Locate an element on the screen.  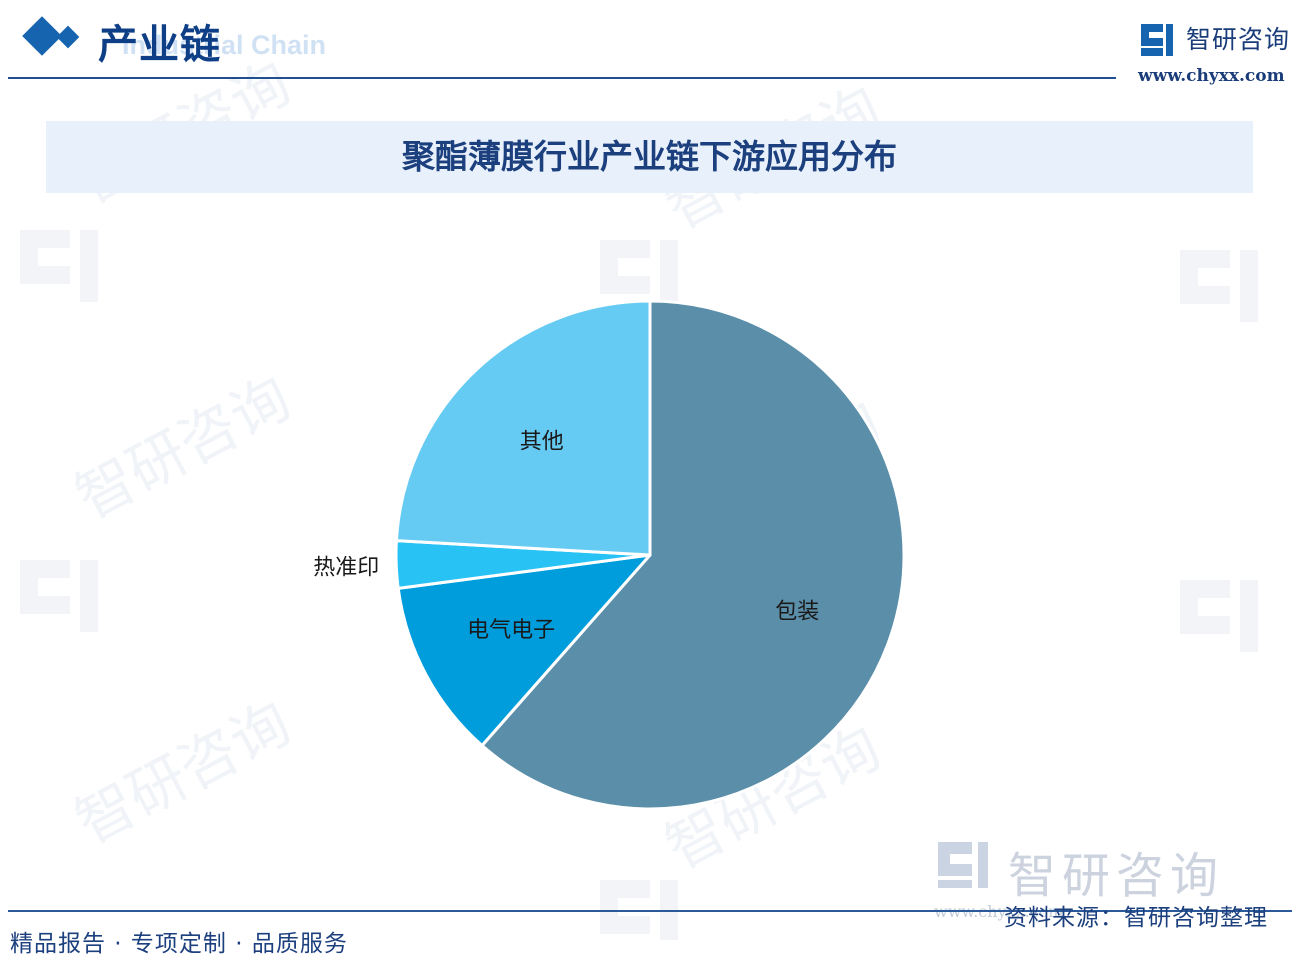
chart-title-band: 聚酯薄膜行业产业链下游应用分布 is located at coordinates (649, 157).